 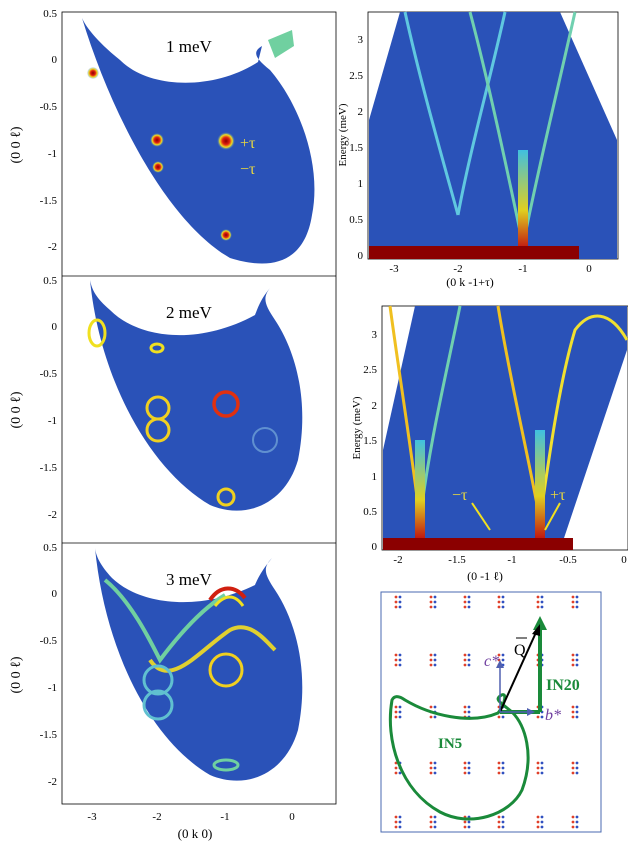 I want to click on ytick: 0, so click(x=55, y=594).